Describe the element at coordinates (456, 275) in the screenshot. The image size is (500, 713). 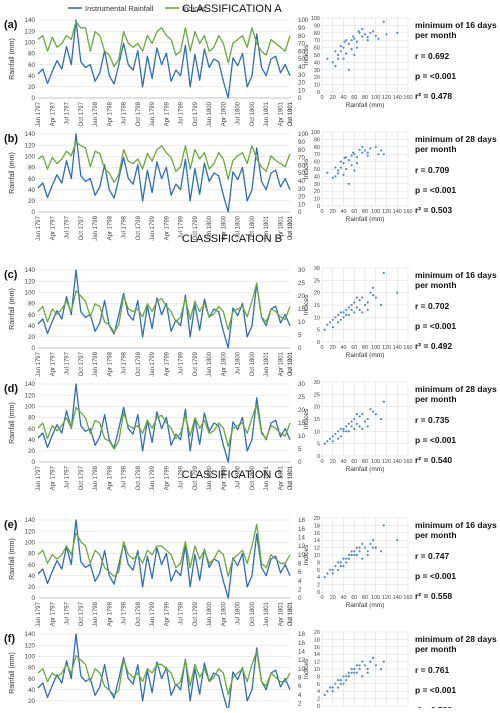
I see `stats-title-line1: minimum of 16 days` at that location.